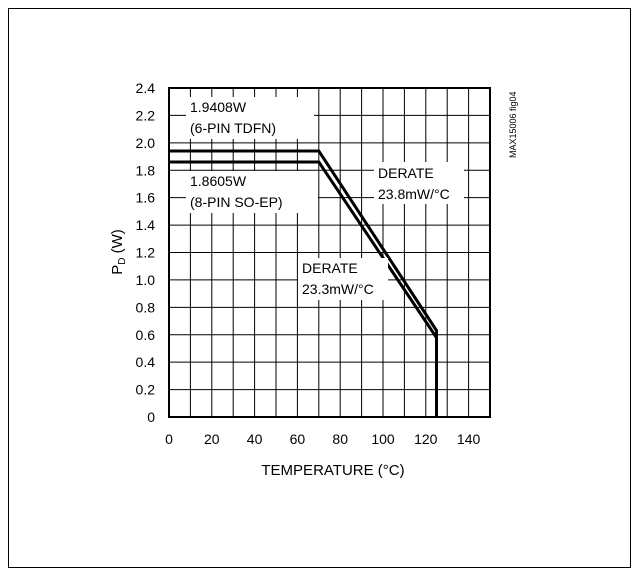 The width and height of the screenshot is (639, 568). I want to click on x-tick-label: 120, so click(426, 439).